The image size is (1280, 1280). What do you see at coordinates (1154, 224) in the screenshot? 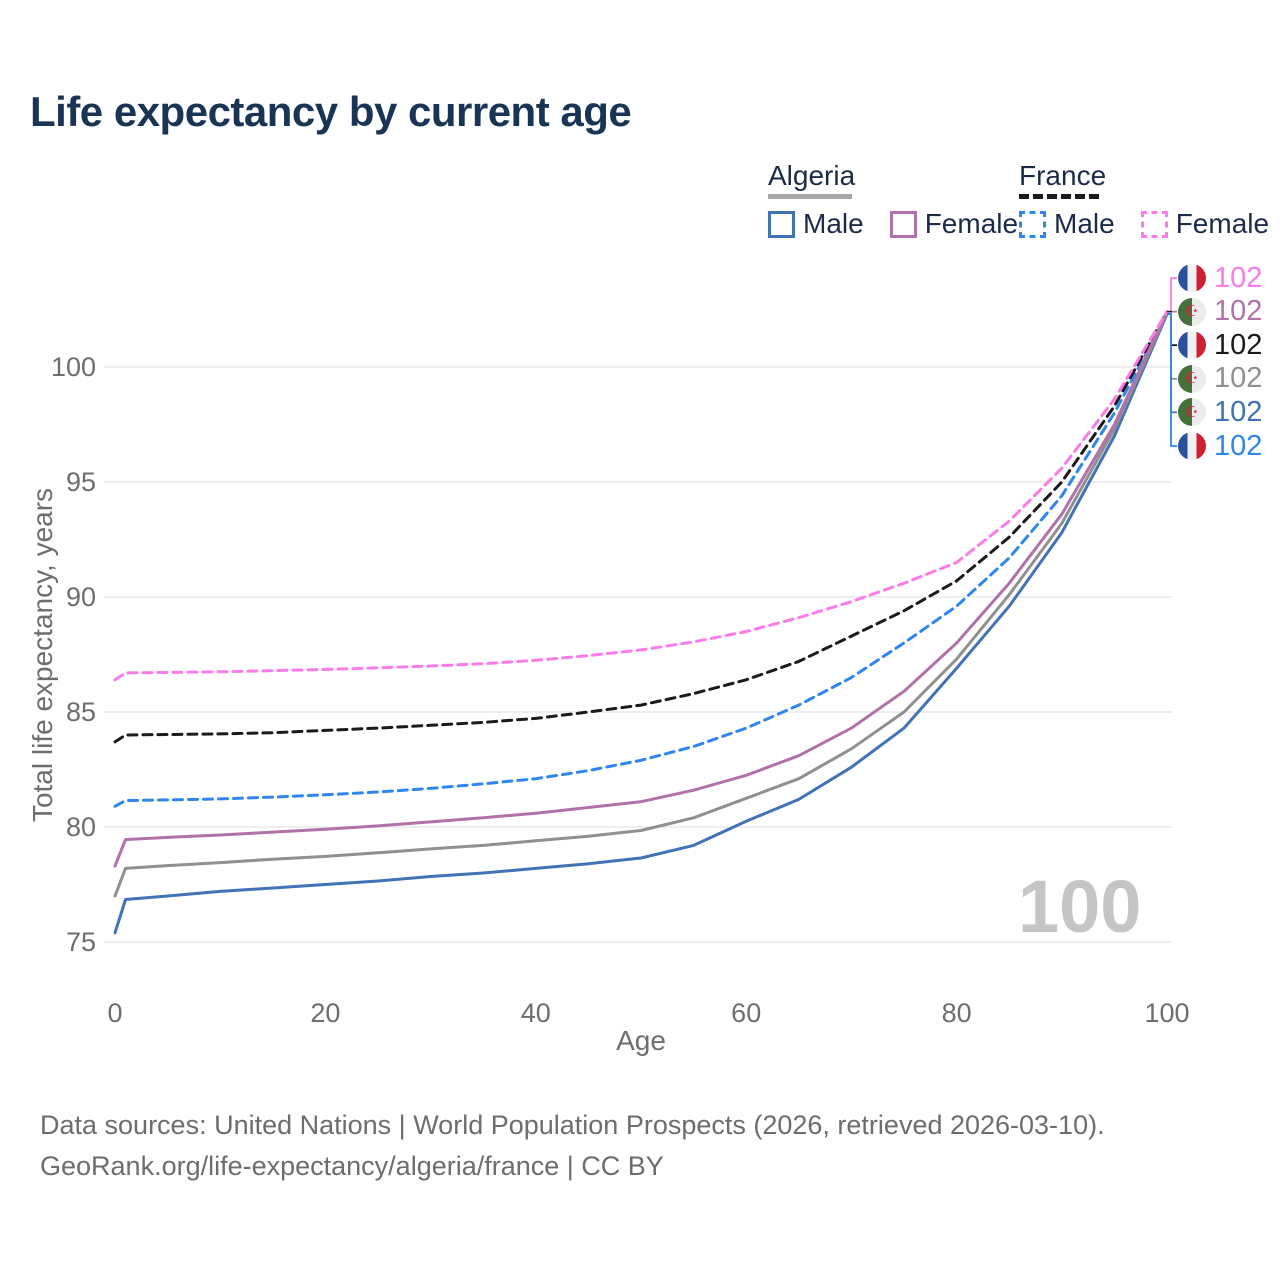
I see `france-female-swatch-icon` at bounding box center [1154, 224].